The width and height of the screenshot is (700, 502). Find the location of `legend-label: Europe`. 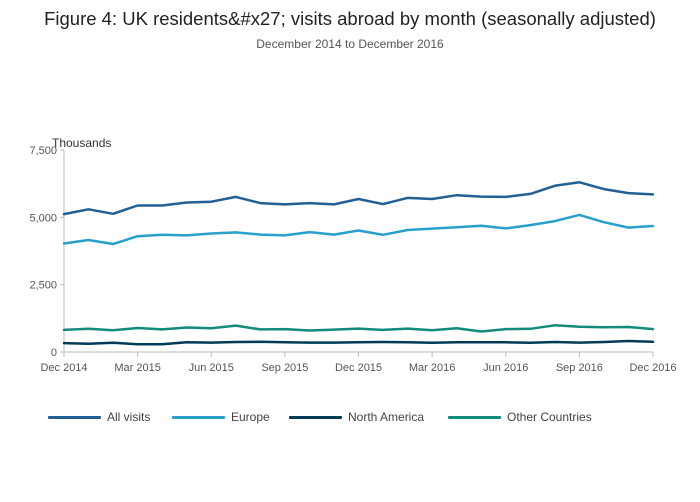

legend-label: Europe is located at coordinates (250, 417).